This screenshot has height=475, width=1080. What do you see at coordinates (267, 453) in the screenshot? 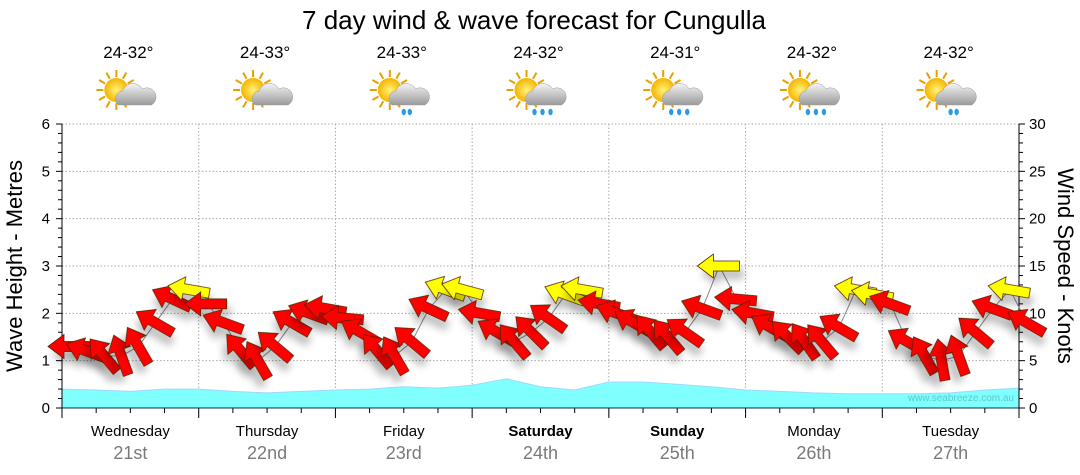
I see `day-date: 22nd` at bounding box center [267, 453].